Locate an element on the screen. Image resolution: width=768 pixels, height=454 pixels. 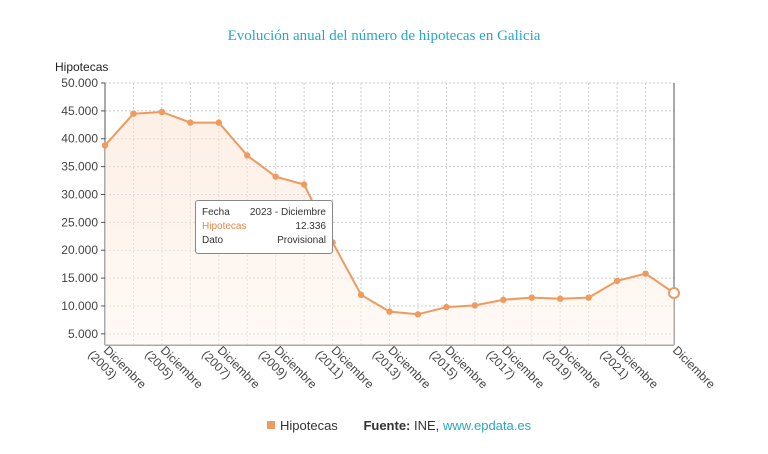
x-tick-label: Diciembre is located at coordinates (694, 367).